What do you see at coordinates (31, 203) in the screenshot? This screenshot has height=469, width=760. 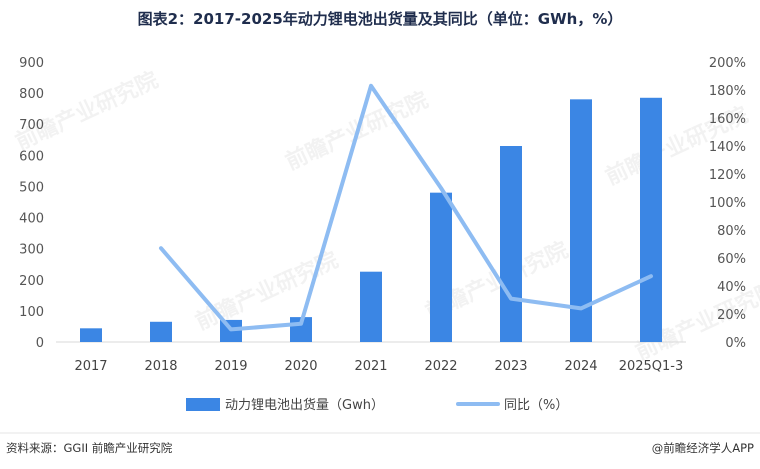 I see `left-axis-ticks: 0 100 200 300 400 500 600 700 800 900` at bounding box center [31, 203].